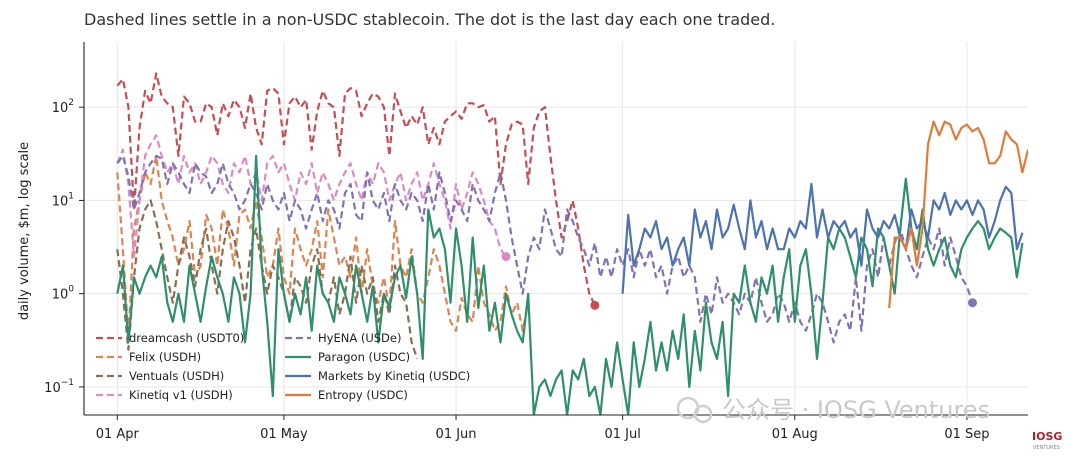 This screenshot has width=1080, height=456. What do you see at coordinates (118, 434) in the screenshot?
I see `x-tick-label: 01 Apr` at bounding box center [118, 434].